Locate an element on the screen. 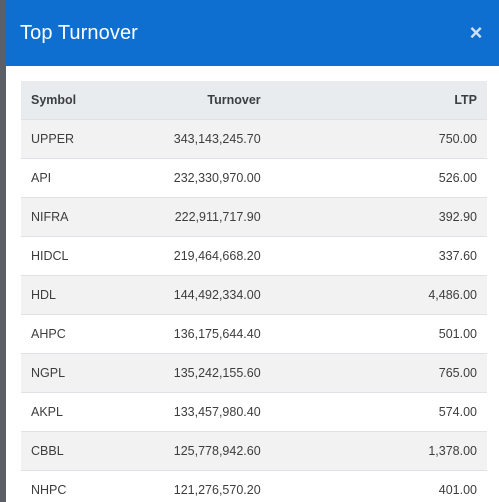  cell-ltp: 765.00 is located at coordinates (457, 372).